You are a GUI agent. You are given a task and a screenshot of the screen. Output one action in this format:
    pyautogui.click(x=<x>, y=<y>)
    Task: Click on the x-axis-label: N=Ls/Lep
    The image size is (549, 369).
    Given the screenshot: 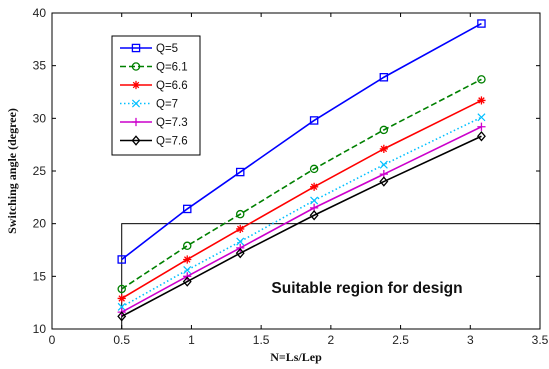 What is the action you would take?
    pyautogui.click(x=296, y=357)
    